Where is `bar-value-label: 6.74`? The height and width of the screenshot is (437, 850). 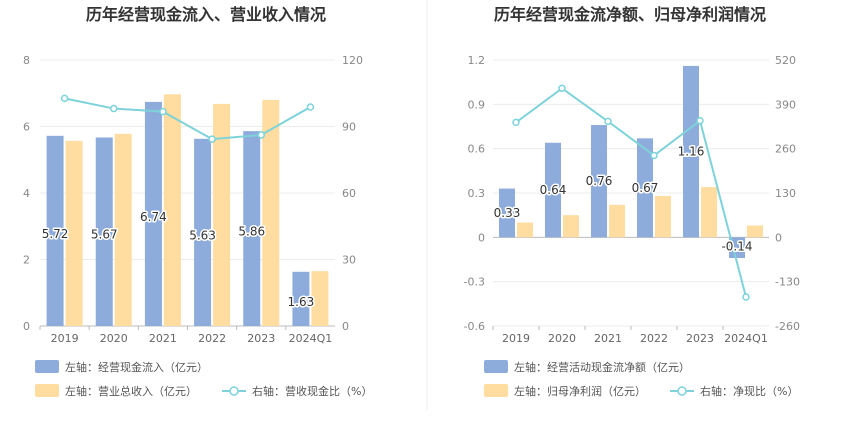
bar-value-label: 6.74 is located at coordinates (153, 217).